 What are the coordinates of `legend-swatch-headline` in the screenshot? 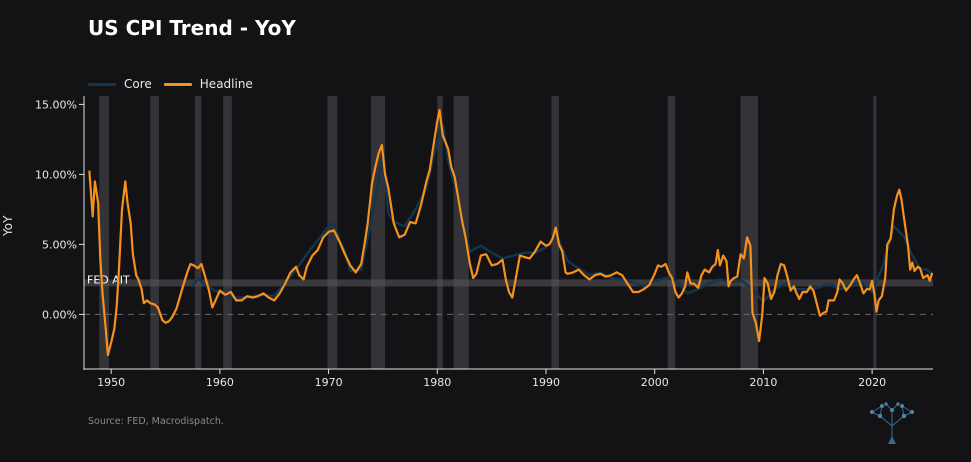 It's located at (177, 84).